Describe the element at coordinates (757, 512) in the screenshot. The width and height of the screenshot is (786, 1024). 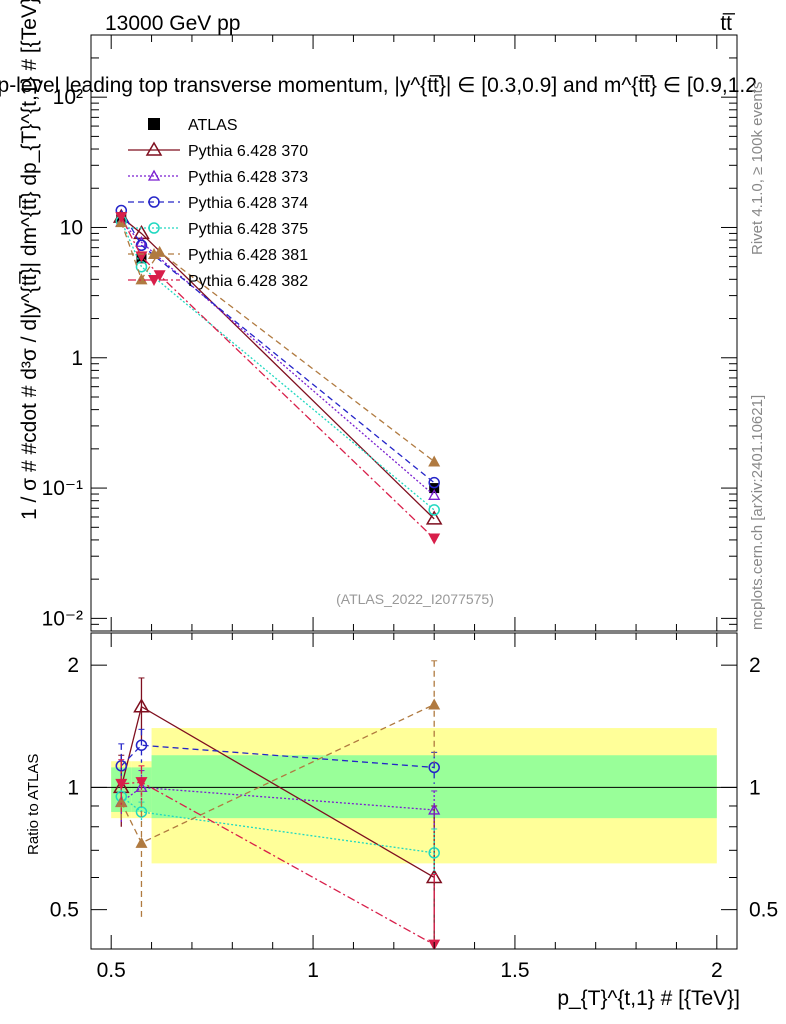
I see `mcplots-label: mcplots.cern.ch [arXiv:2401.10621]` at that location.